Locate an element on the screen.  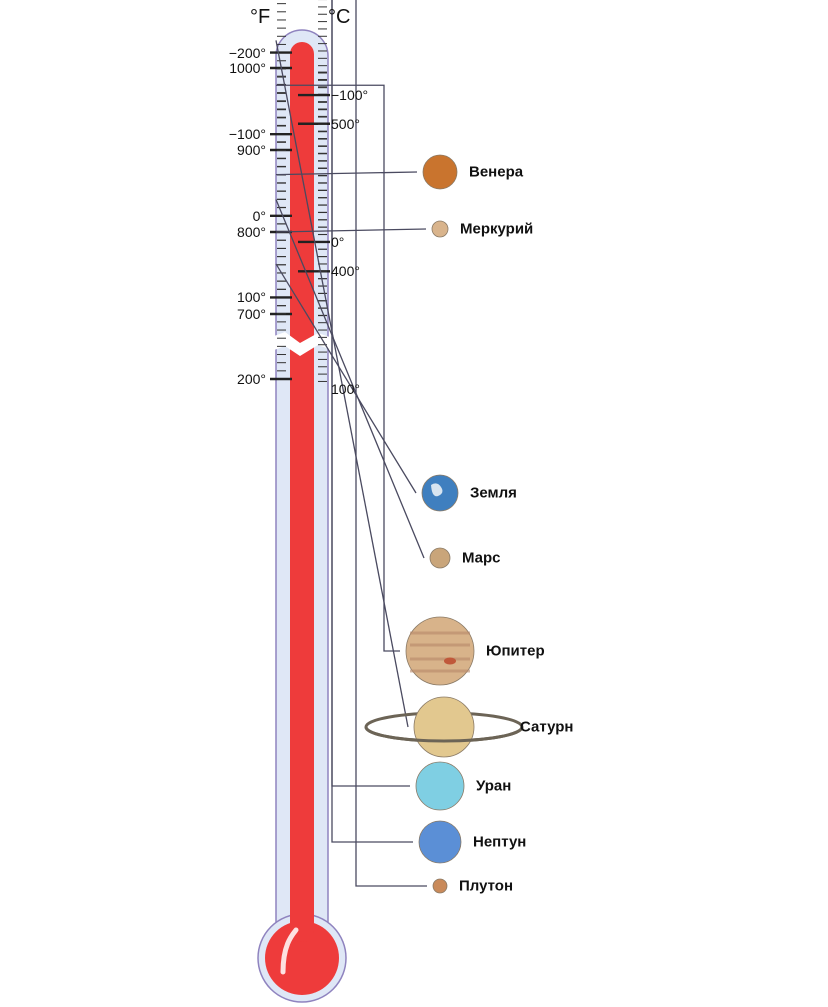
planet-label: Юпитер is located at coordinates (515, 651).